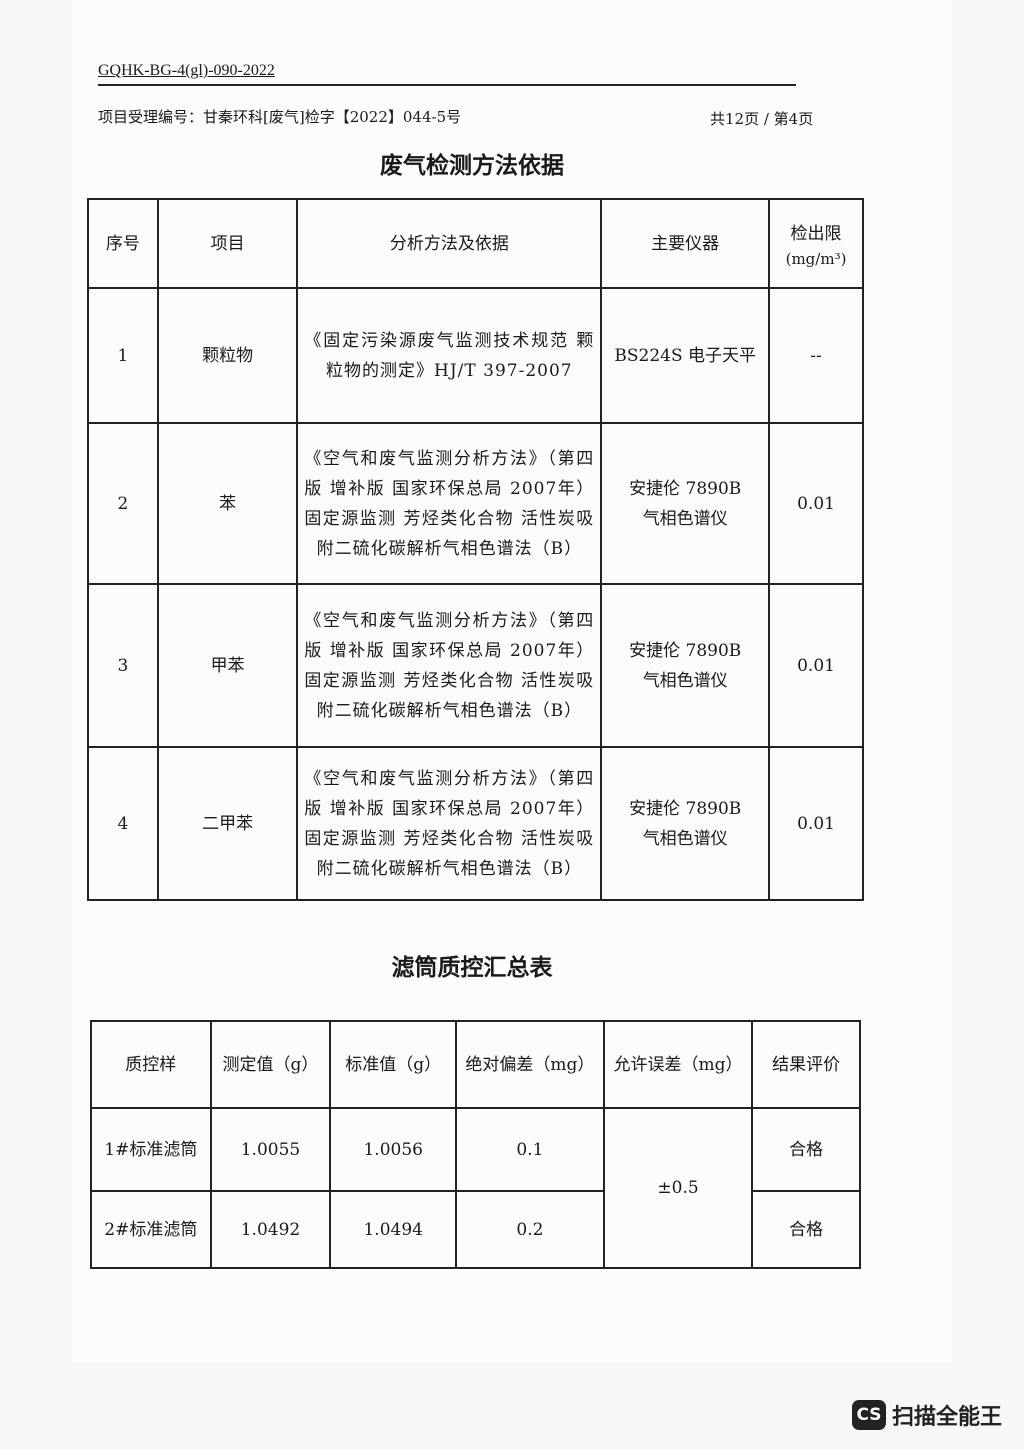  What do you see at coordinates (227, 823) in the screenshot?
I see `cell-item: 二甲苯` at bounding box center [227, 823].